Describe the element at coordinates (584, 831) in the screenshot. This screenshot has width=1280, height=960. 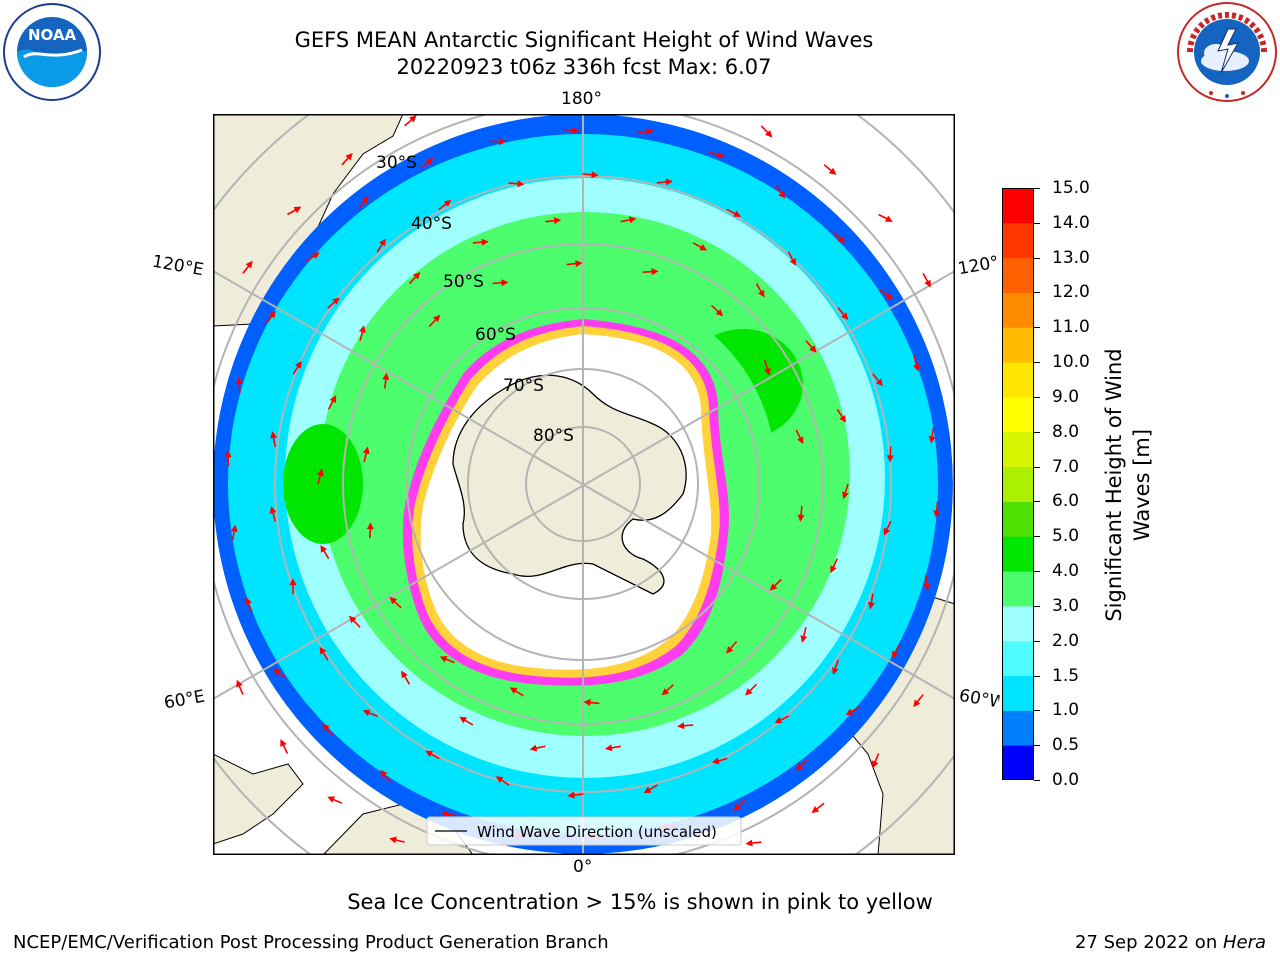
I see `map-legend: Wind Wave Direction (unscaled)` at that location.